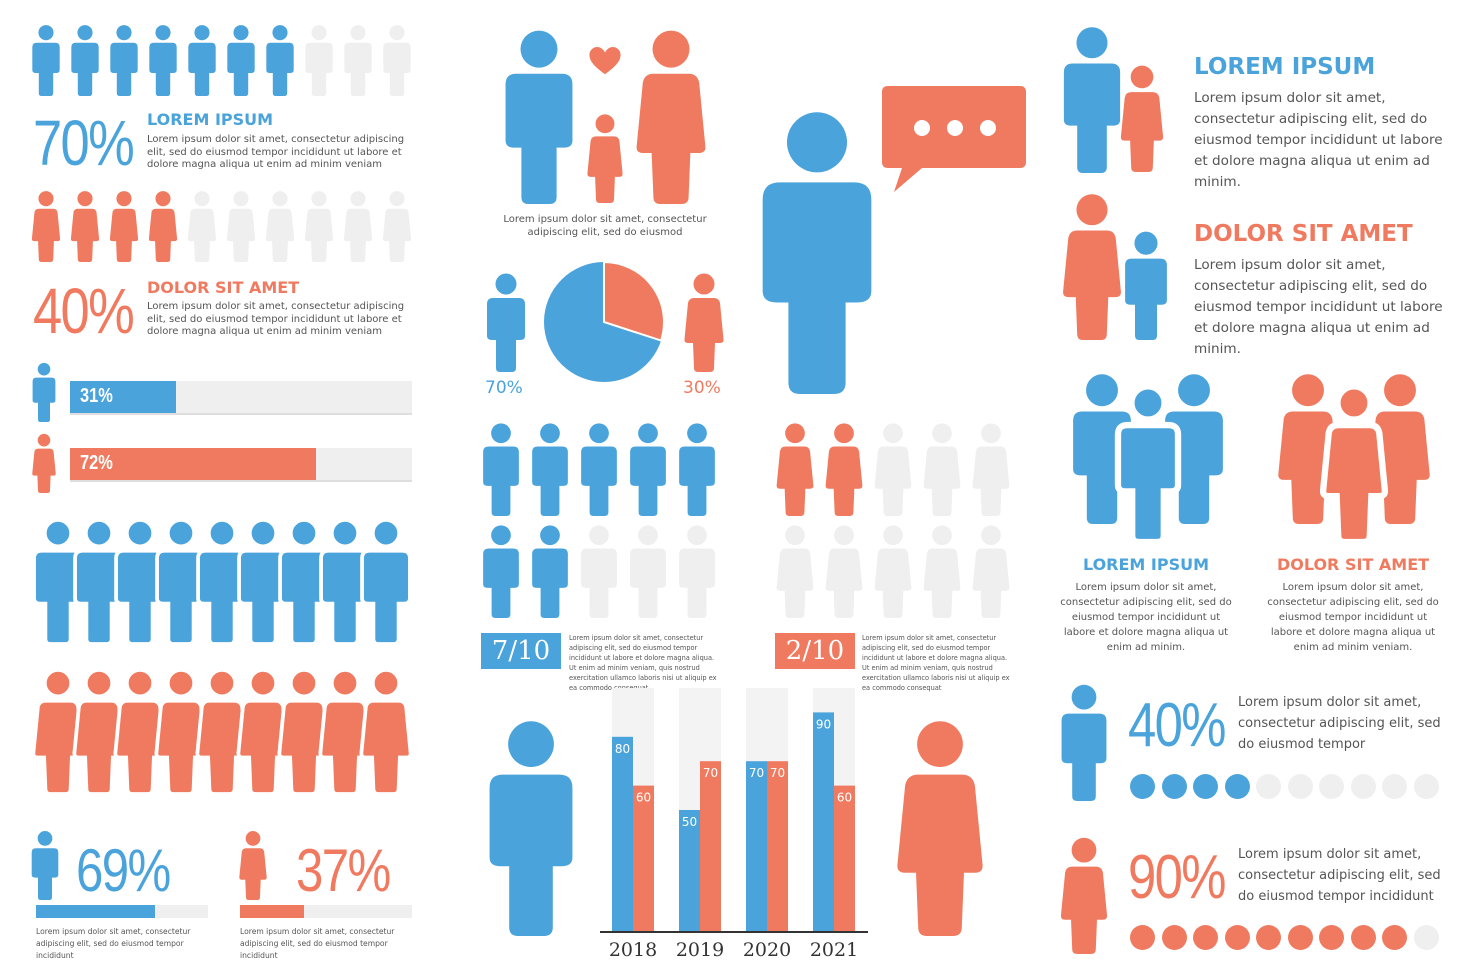 This screenshot has width=1472, height=980. I want to click on bar-2019-male, so click(689, 871).